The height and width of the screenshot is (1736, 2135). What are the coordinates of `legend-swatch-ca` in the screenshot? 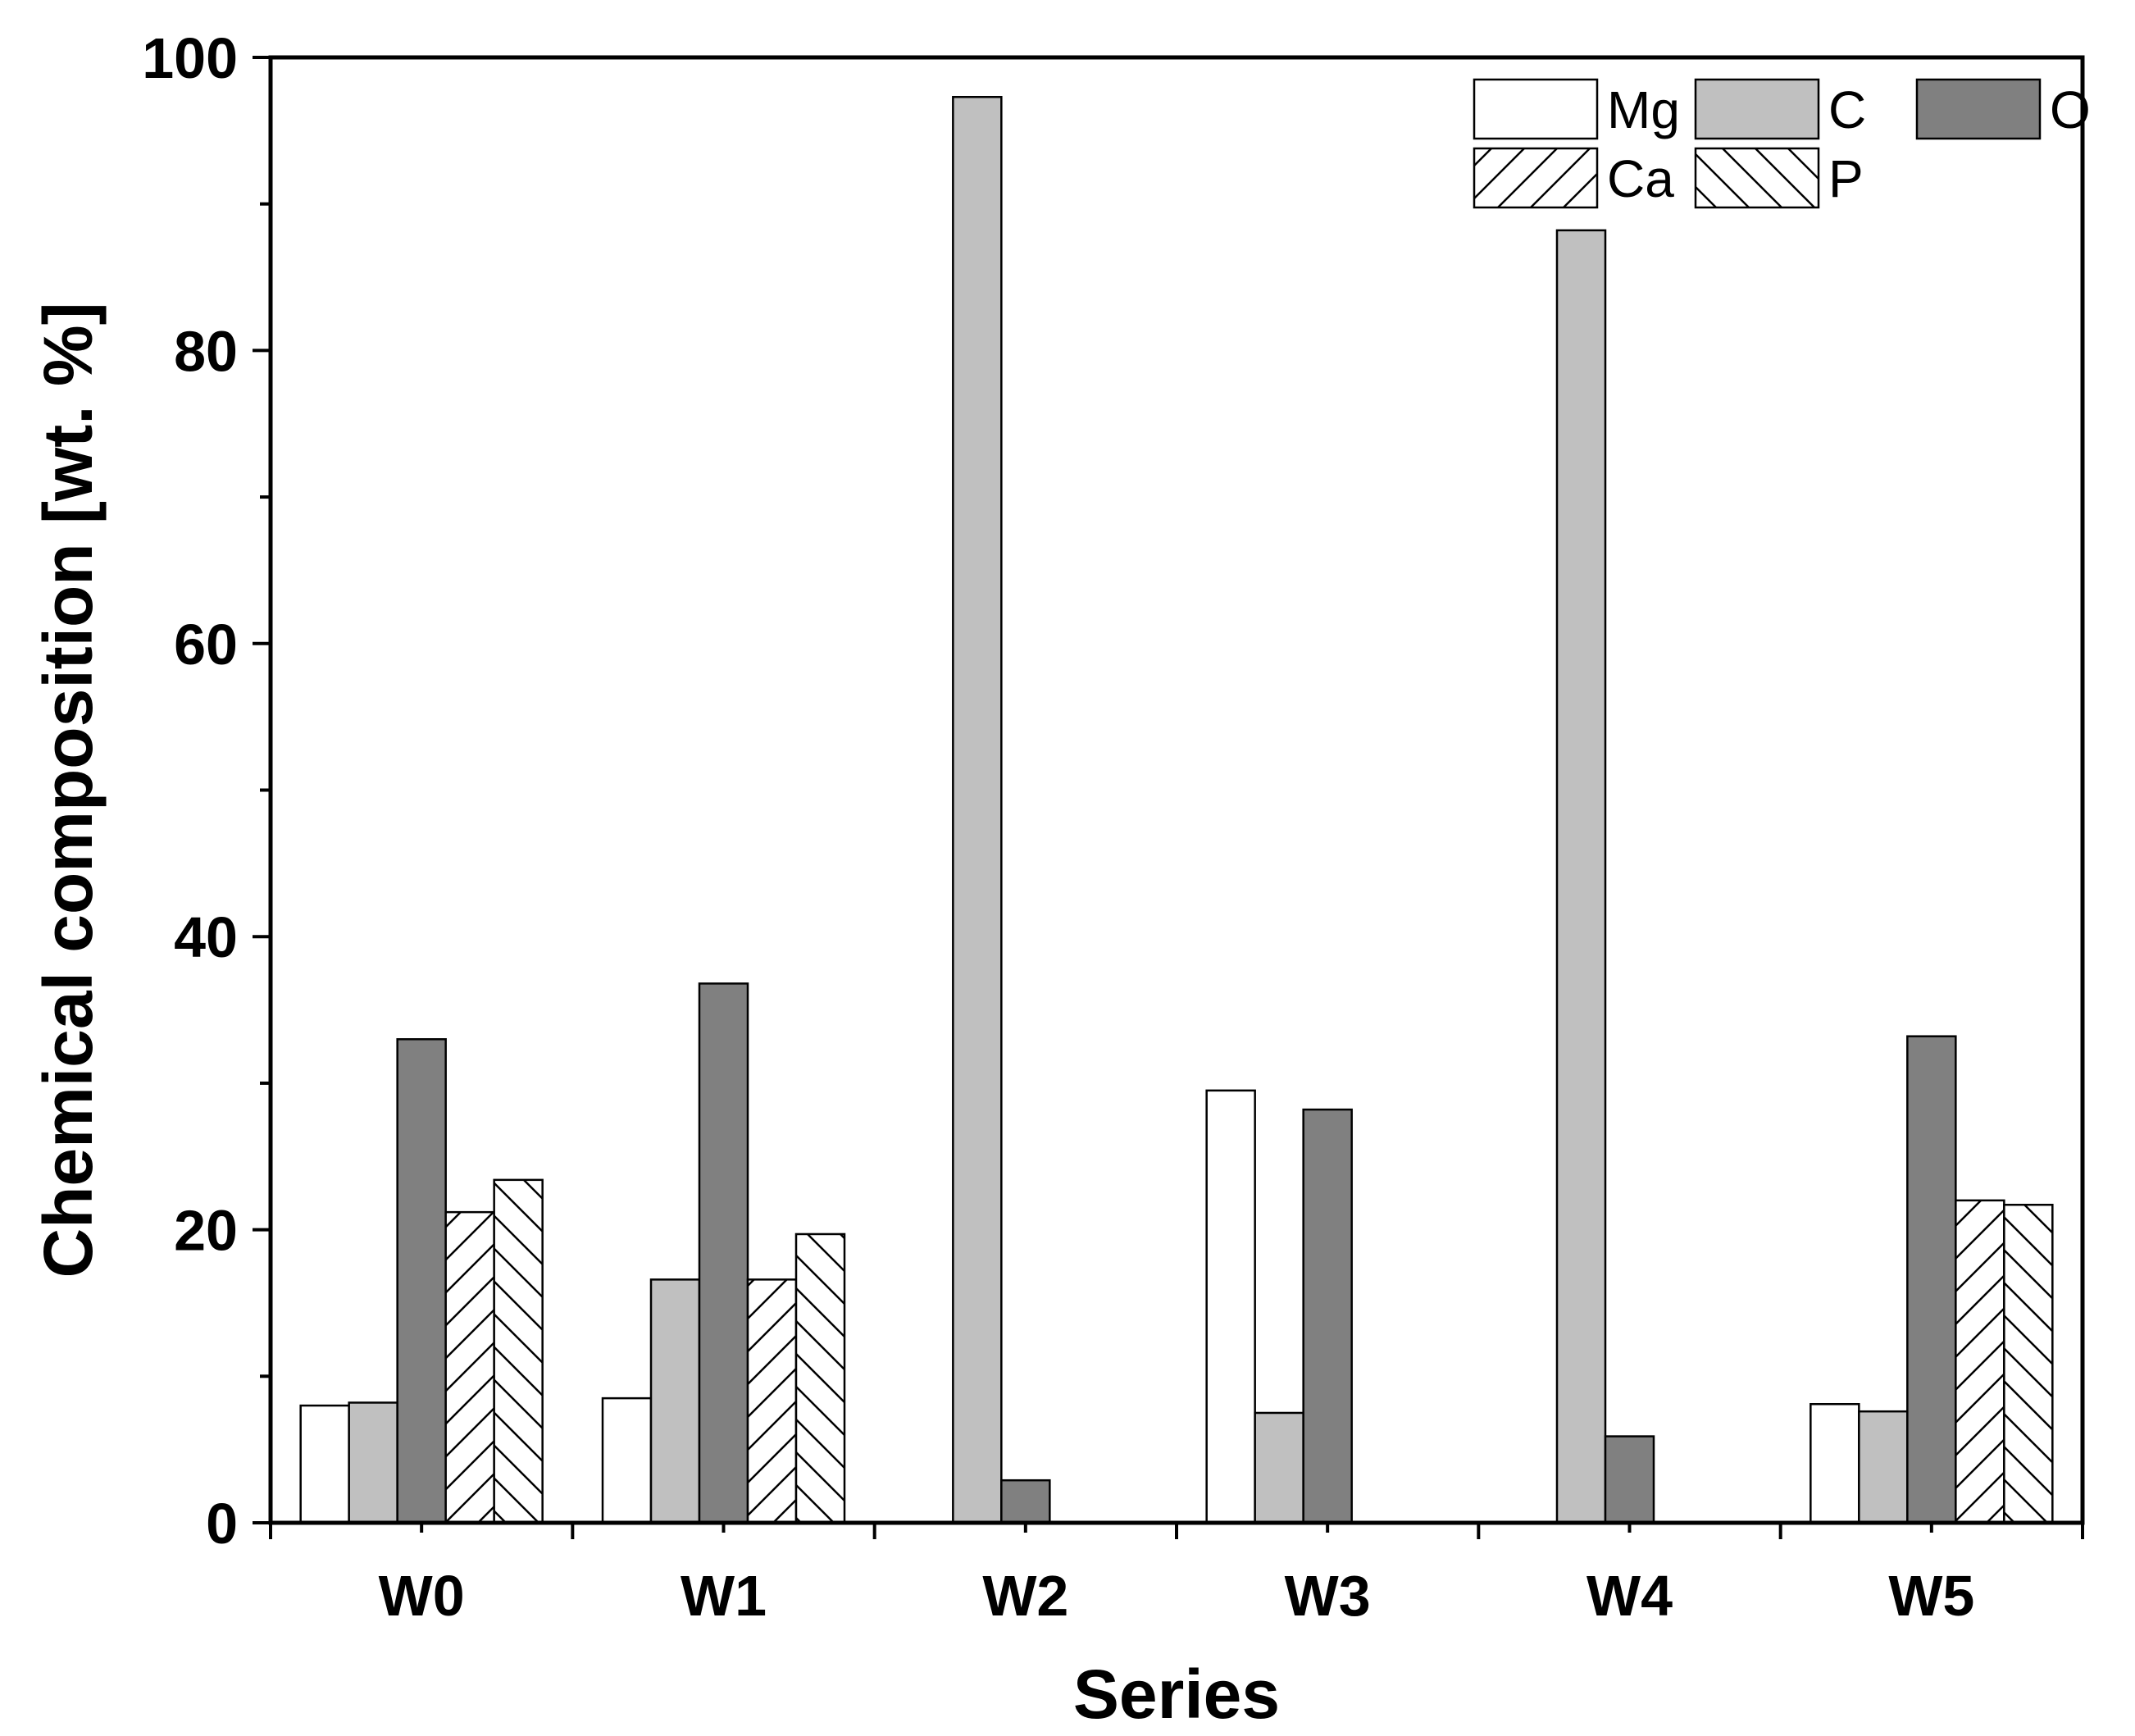 It's located at (1536, 178).